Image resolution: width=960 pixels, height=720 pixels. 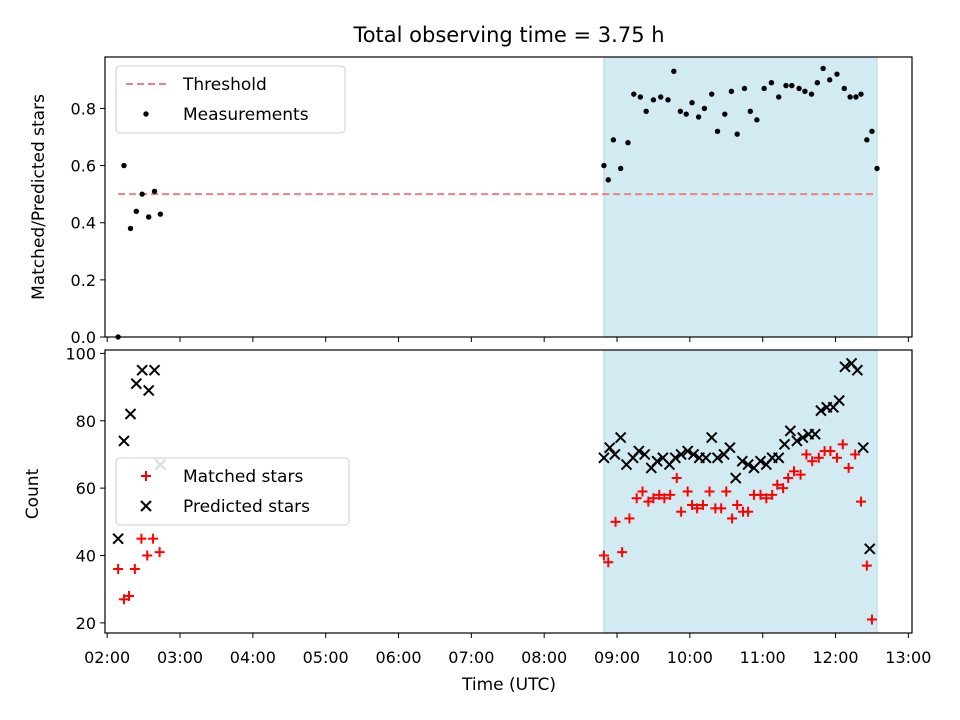 I want to click on bottom-y-axis-label: Count, so click(x=33, y=493).